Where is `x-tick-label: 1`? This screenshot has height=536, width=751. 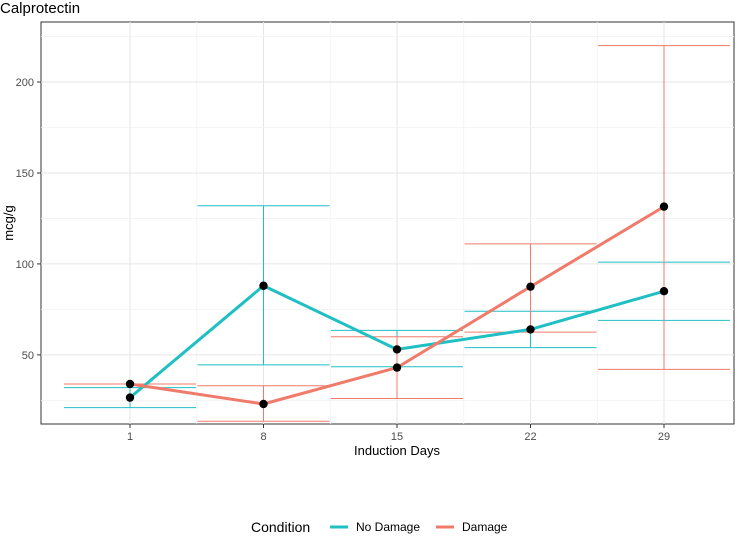
x-tick-label: 1 is located at coordinates (130, 437).